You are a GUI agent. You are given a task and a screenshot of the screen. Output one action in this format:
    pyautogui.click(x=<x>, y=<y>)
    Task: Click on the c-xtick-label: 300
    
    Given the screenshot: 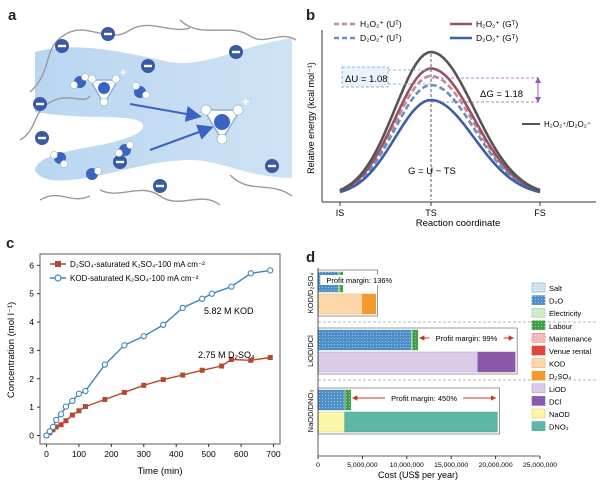 What is the action you would take?
    pyautogui.click(x=144, y=454)
    